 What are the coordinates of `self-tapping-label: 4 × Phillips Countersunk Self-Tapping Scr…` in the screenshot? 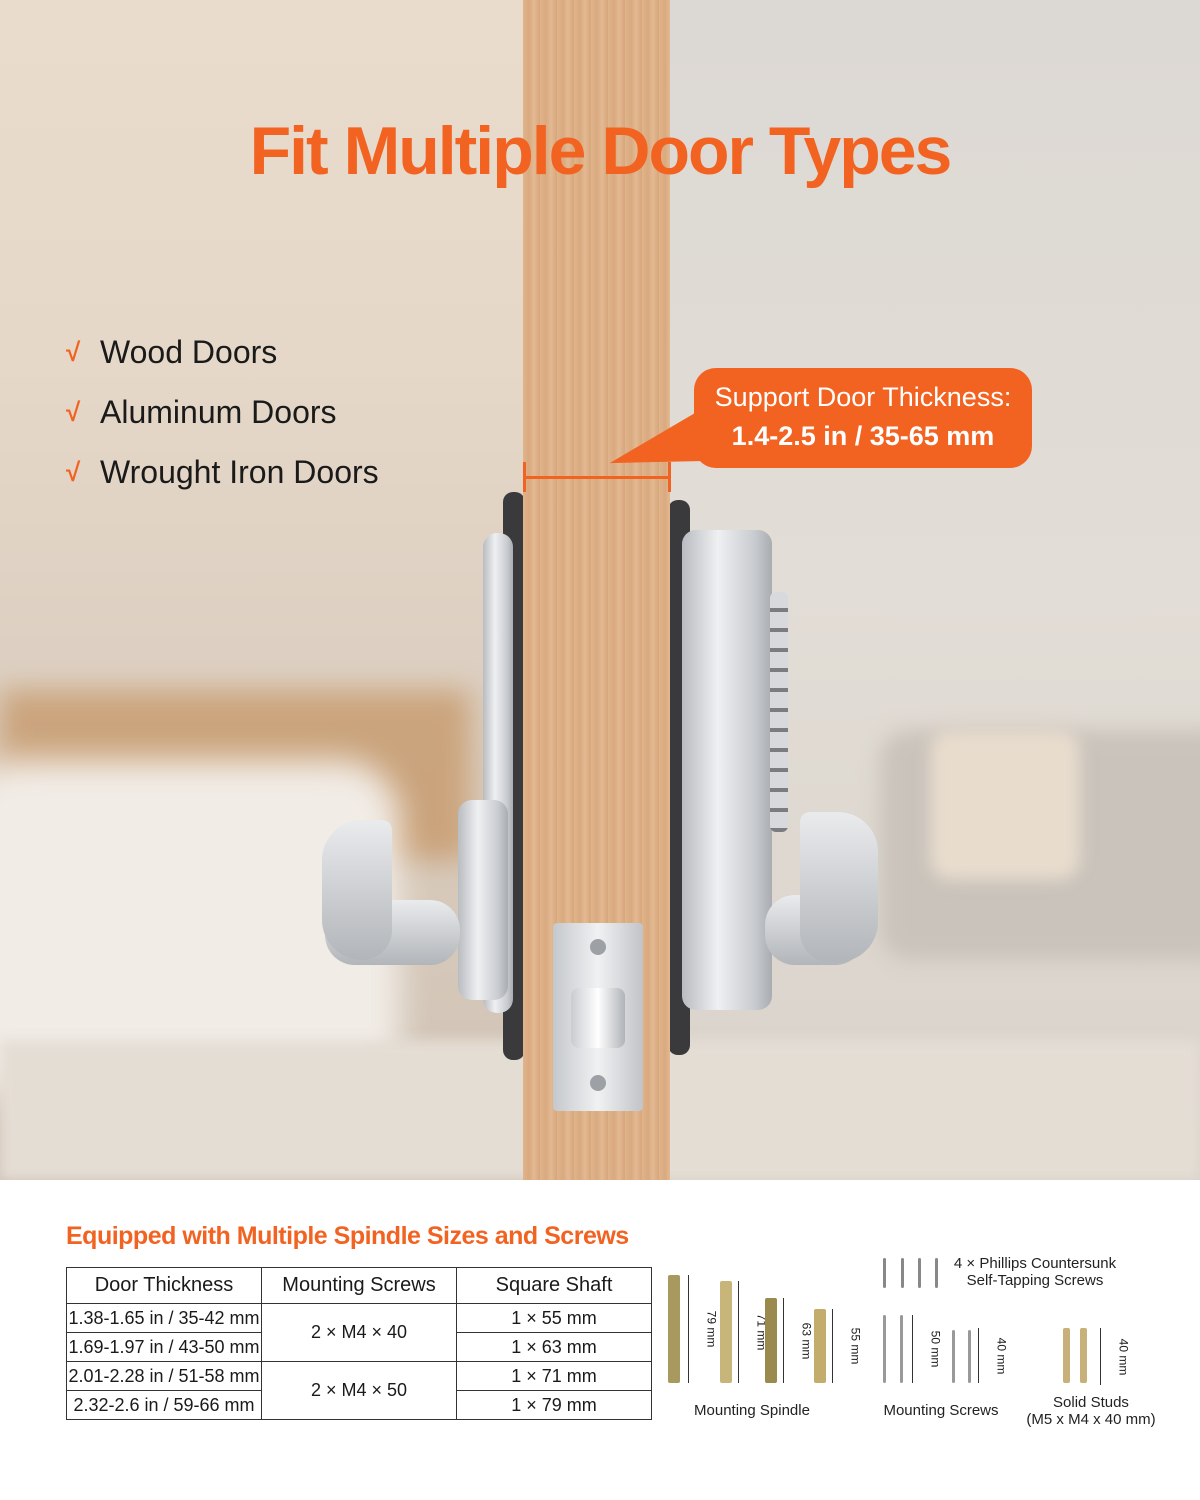 It's located at (1035, 1272).